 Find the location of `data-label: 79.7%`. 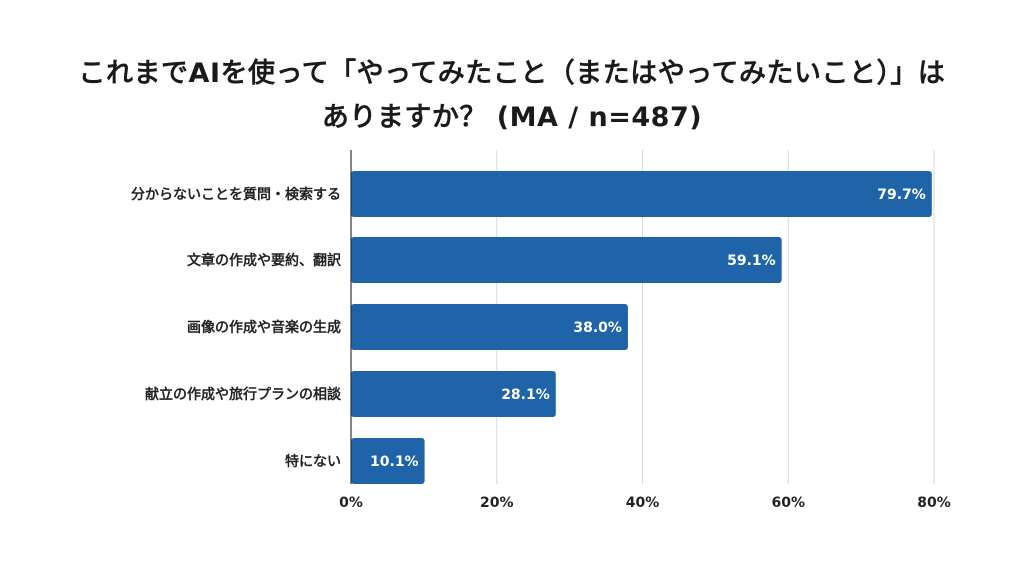

data-label: 79.7% is located at coordinates (901, 195).